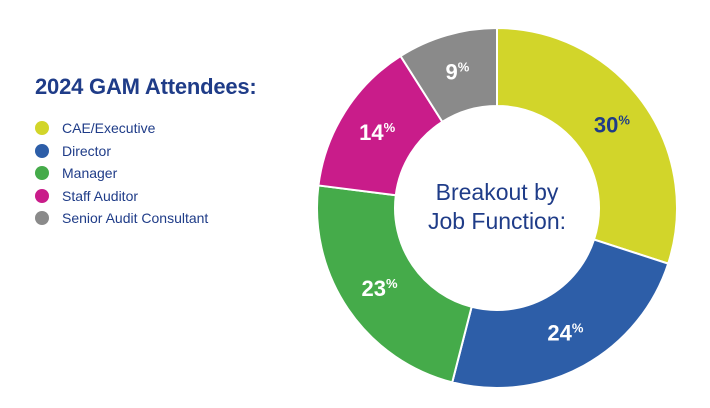  What do you see at coordinates (497, 221) in the screenshot?
I see `center-label-line-2: Job Function:` at bounding box center [497, 221].